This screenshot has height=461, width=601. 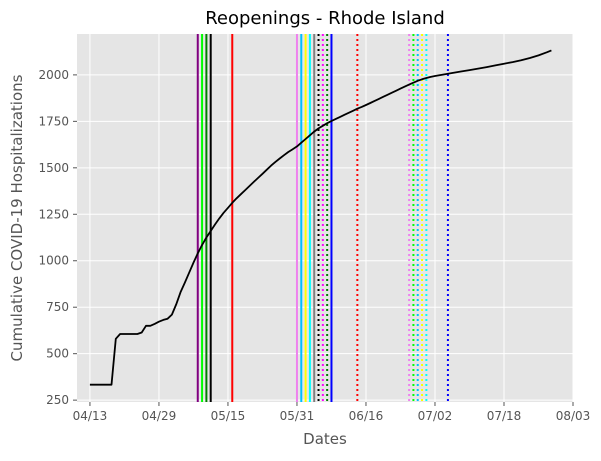 I want to click on chart-title: Reopenings - Rhode Island, so click(x=325, y=18).